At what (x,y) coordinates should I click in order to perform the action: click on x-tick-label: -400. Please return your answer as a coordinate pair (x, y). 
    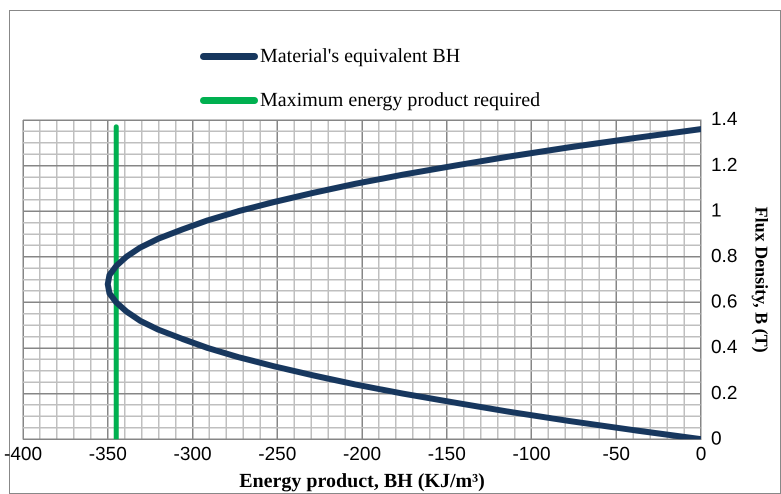
    Looking at the image, I should click on (23, 454).